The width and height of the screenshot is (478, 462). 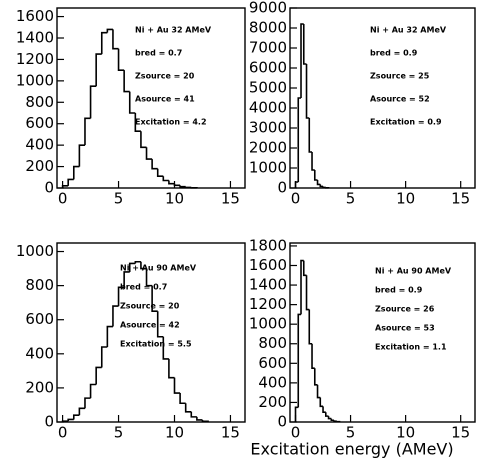 What do you see at coordinates (150, 325) in the screenshot?
I see `annotation: Asource = 42` at bounding box center [150, 325].